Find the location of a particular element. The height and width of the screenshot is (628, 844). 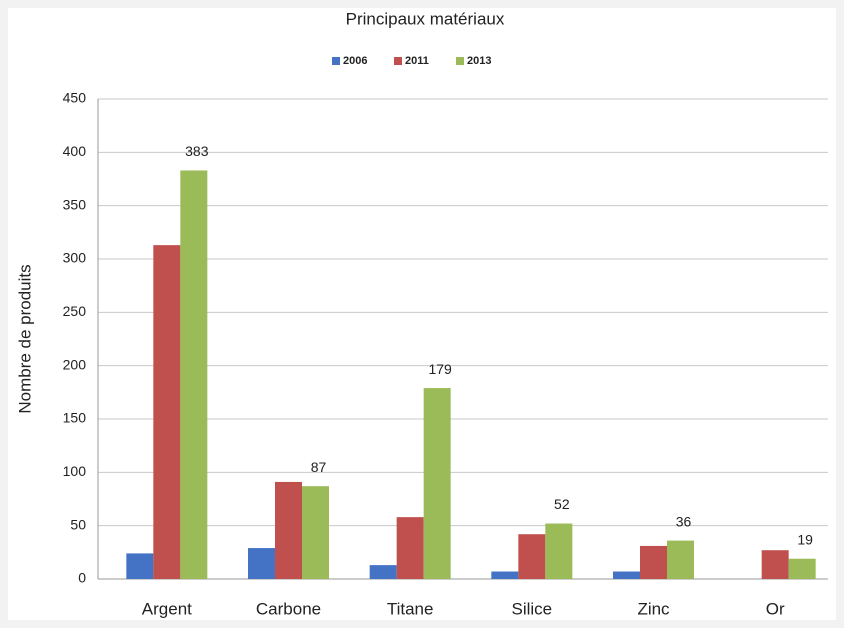

y-tick-label: 350 is located at coordinates (75, 204).